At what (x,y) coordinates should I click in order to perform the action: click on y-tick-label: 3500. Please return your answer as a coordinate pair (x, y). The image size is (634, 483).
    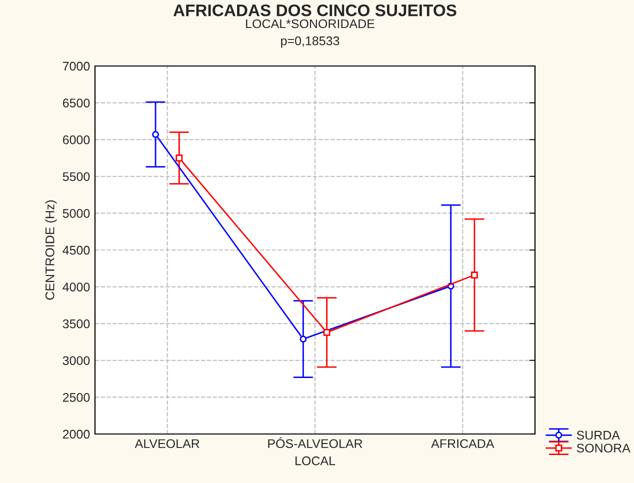
    Looking at the image, I should click on (76, 323).